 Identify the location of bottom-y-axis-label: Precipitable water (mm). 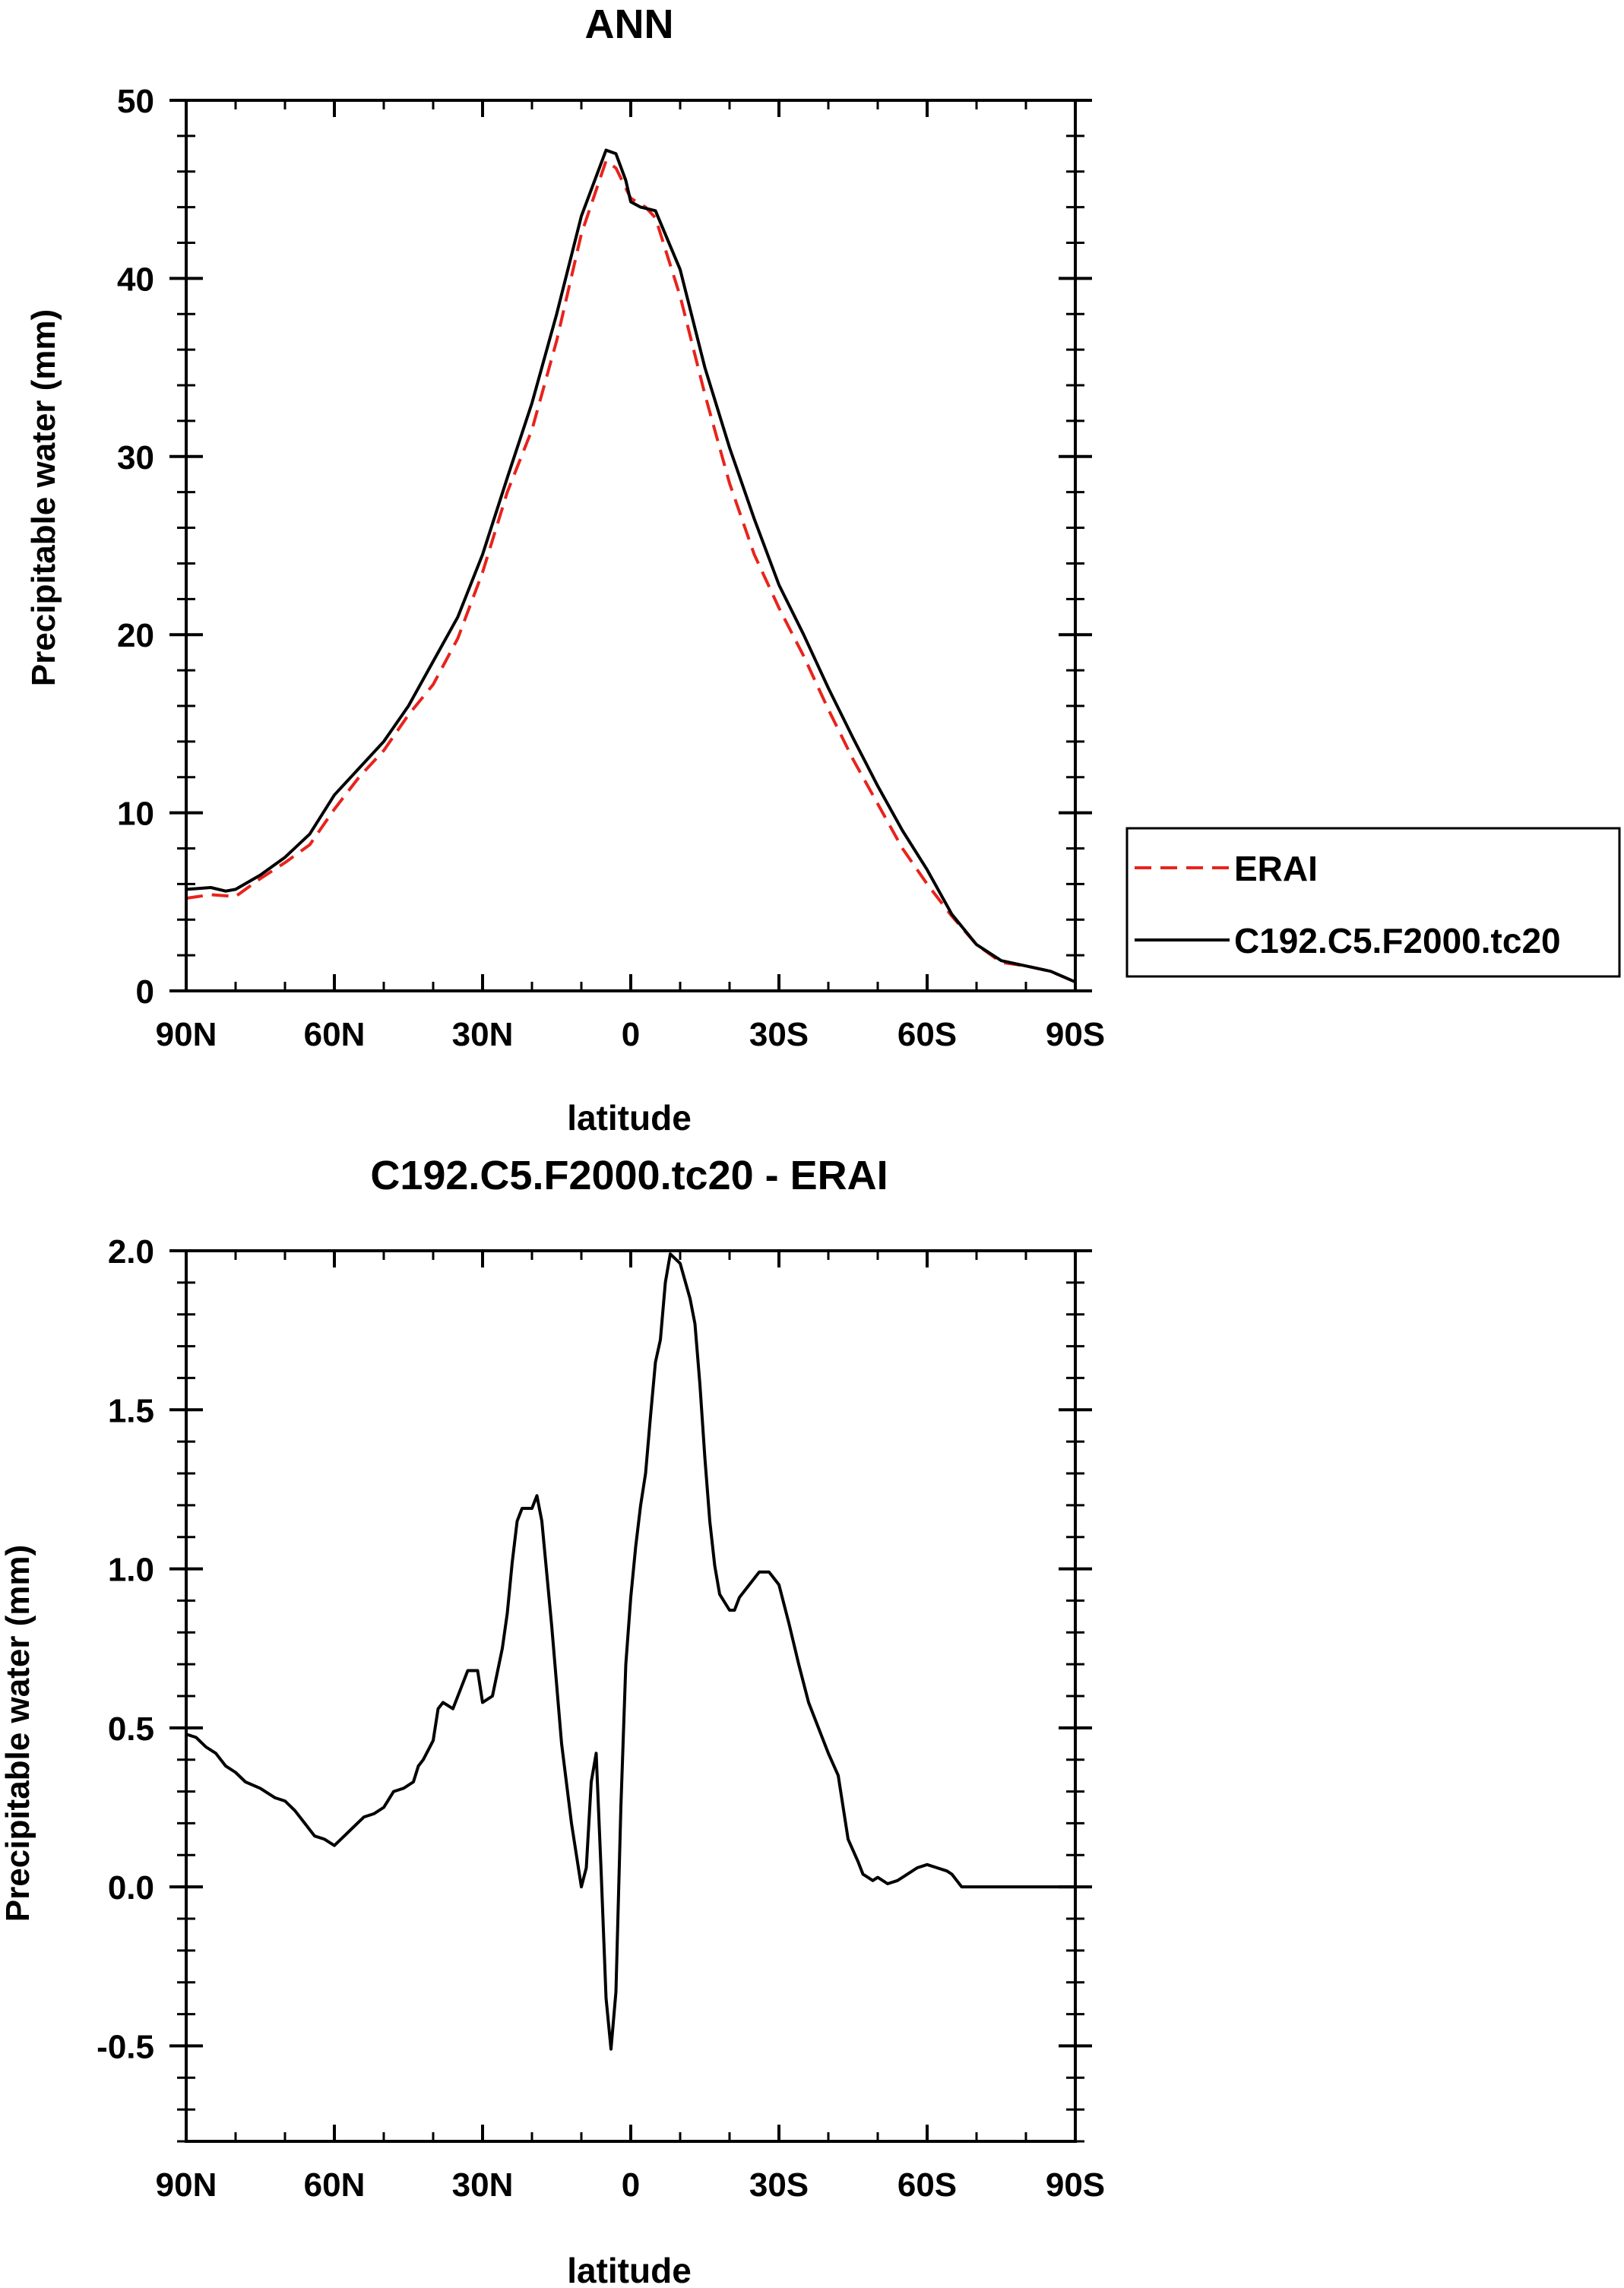
(18, 1733).